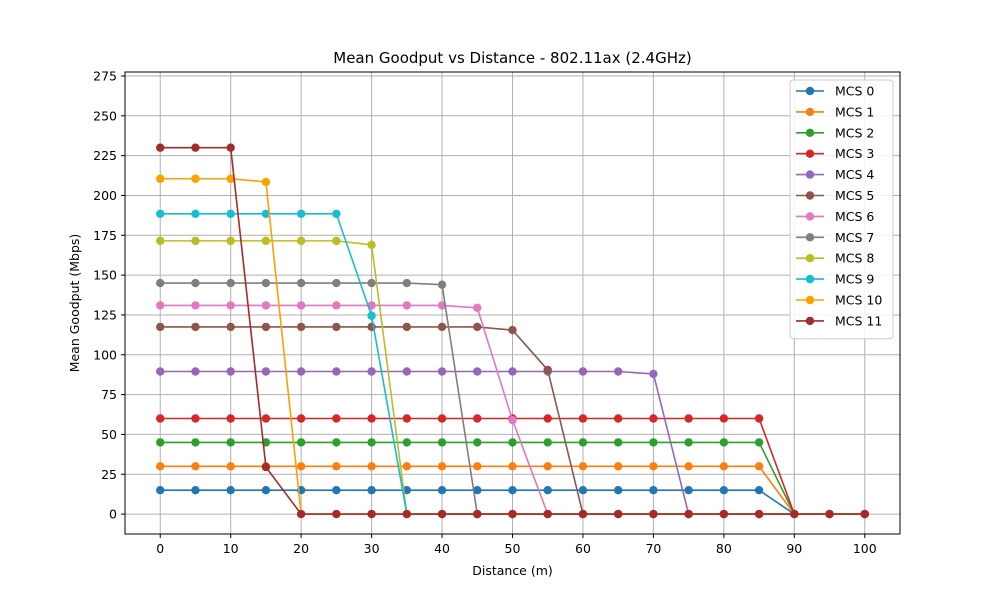 This screenshot has height=600, width=1000. I want to click on legend-item: MCS 8, so click(835, 258).